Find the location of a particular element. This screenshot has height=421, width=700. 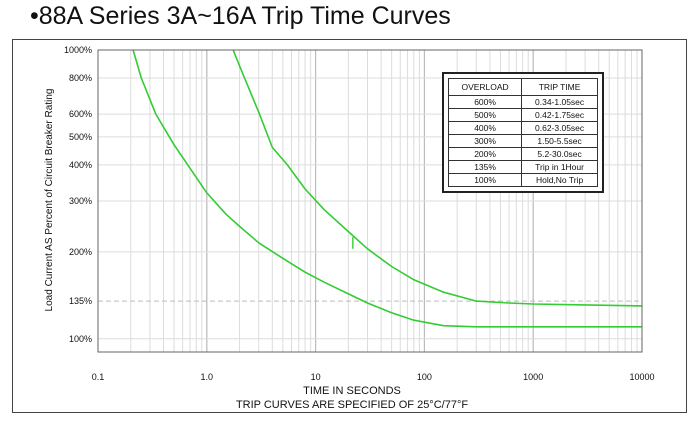

y-tick-label: 500% is located at coordinates (80, 137).